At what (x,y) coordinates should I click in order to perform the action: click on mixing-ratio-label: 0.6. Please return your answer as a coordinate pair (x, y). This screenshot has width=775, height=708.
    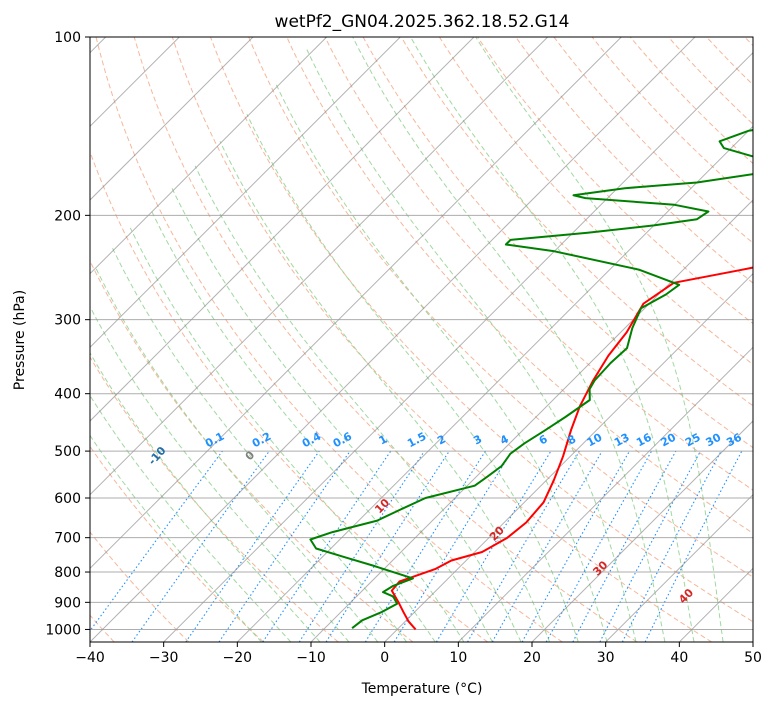
    Looking at the image, I should click on (343, 440).